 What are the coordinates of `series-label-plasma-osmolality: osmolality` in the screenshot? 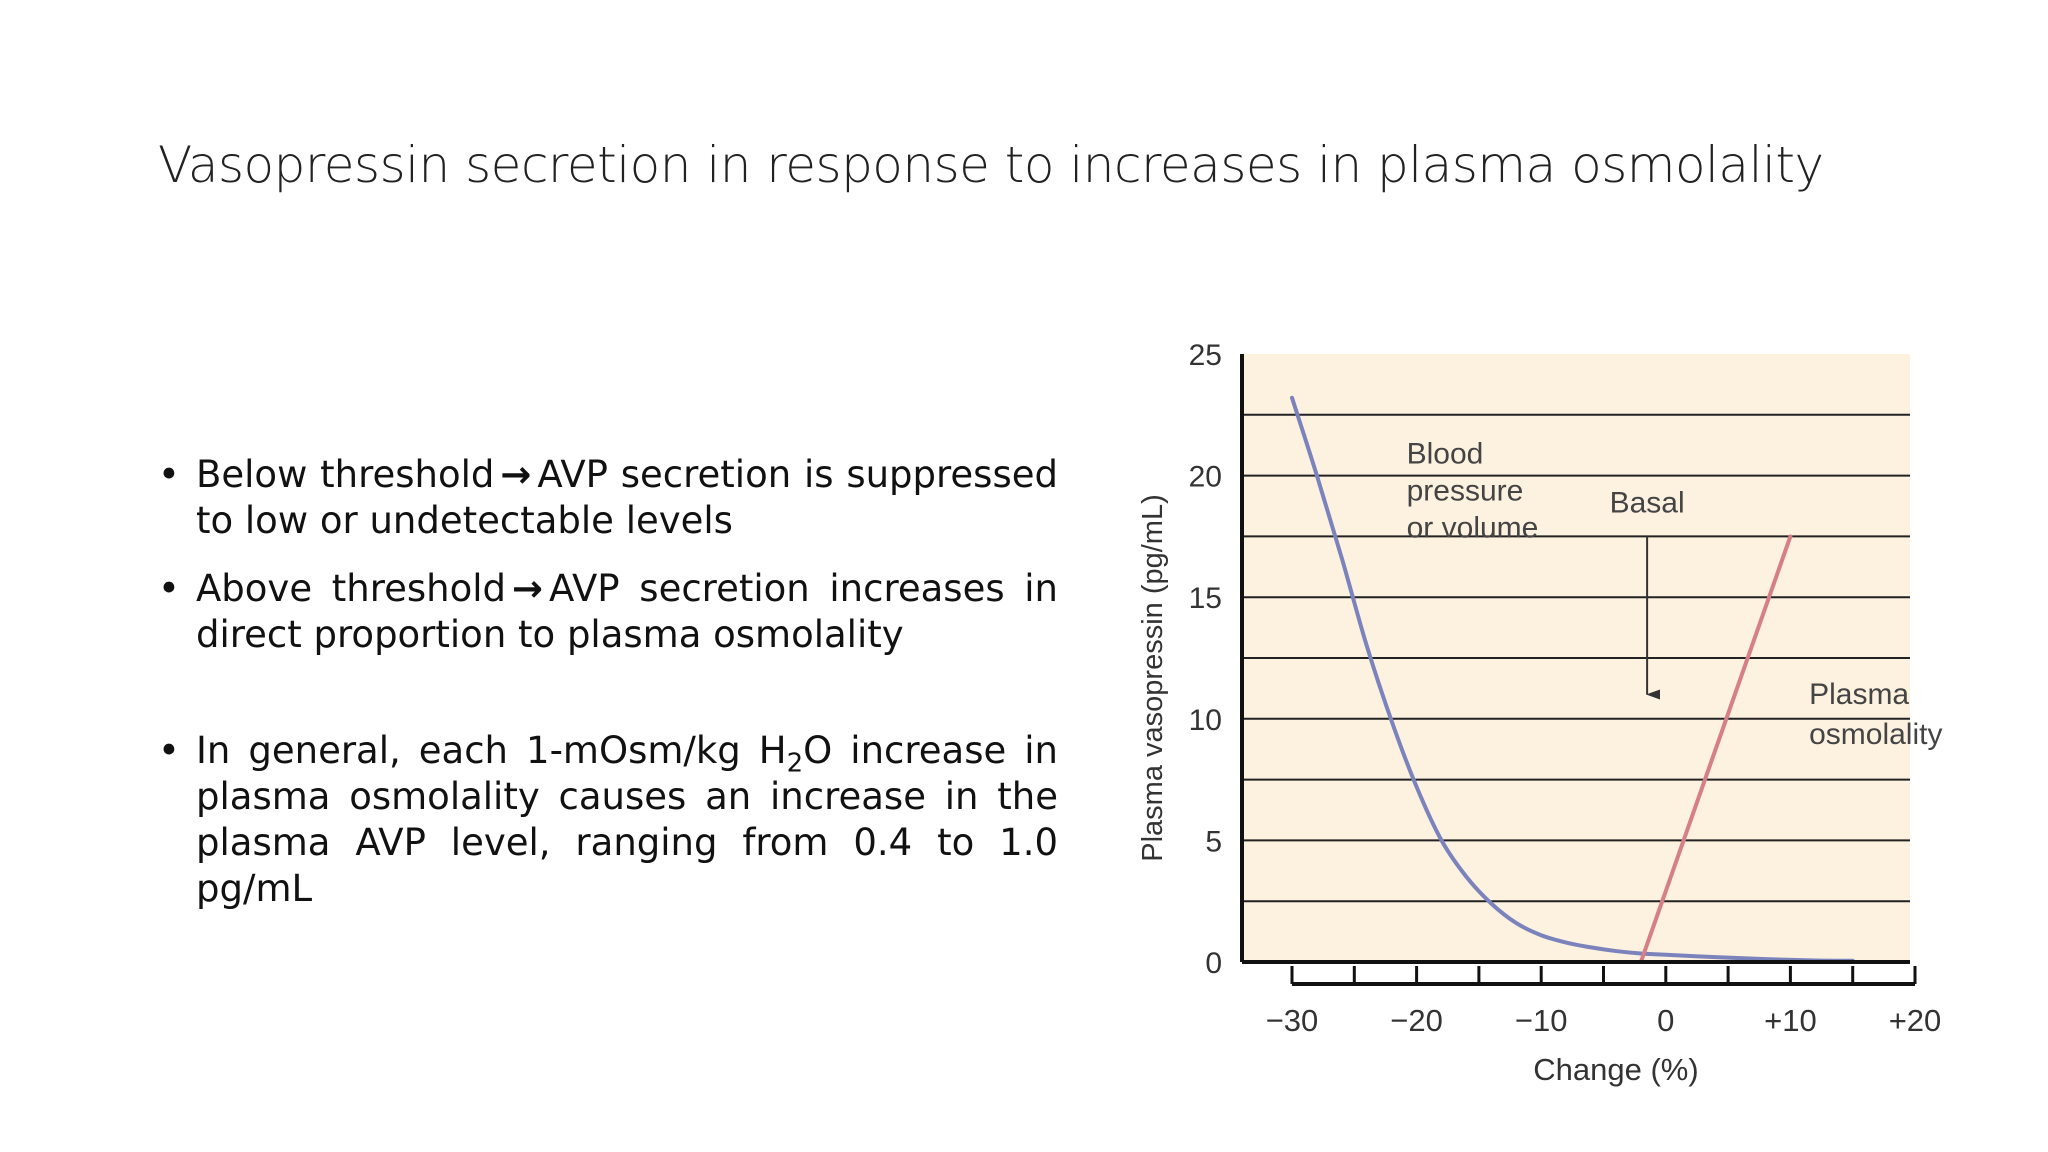 It's located at (1875, 734).